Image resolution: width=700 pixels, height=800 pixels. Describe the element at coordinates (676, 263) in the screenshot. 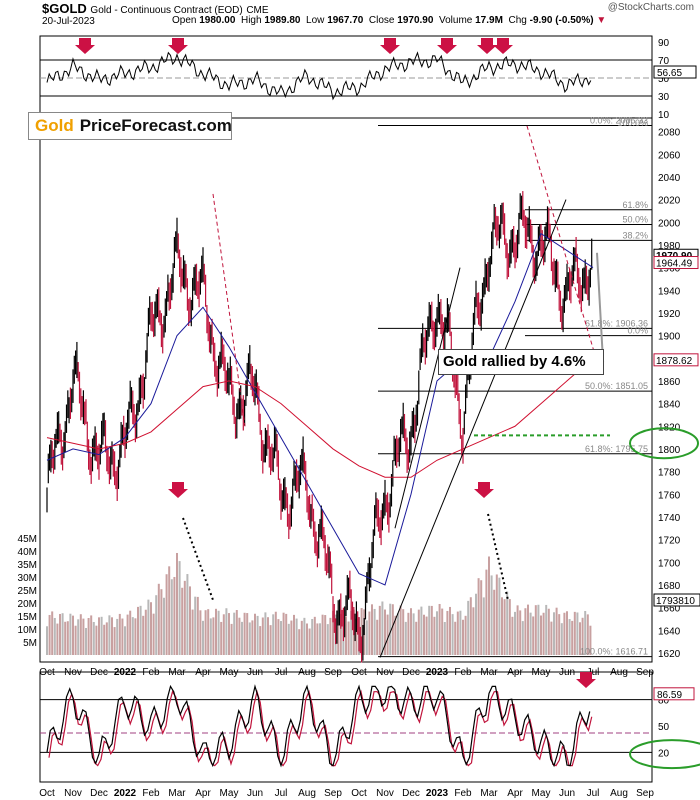

I see `price-marker-box` at that location.